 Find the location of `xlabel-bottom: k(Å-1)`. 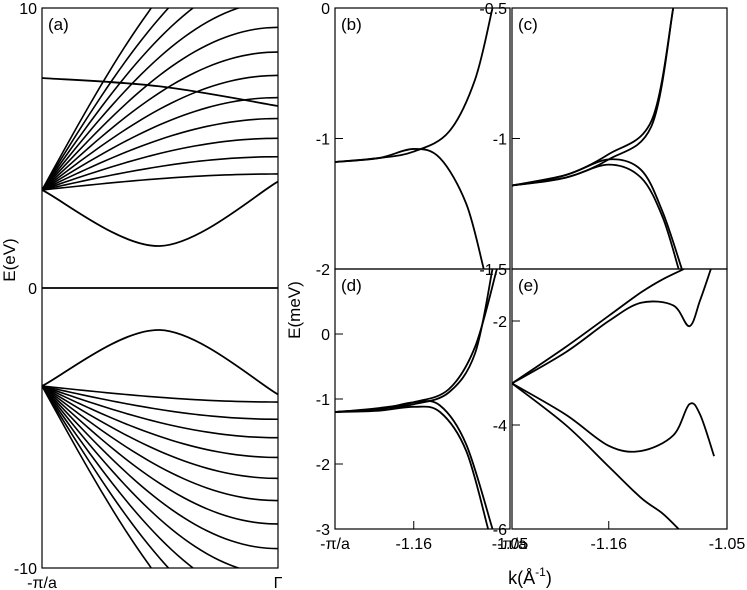

xlabel-bottom: k(Å-1) is located at coordinates (530, 576).